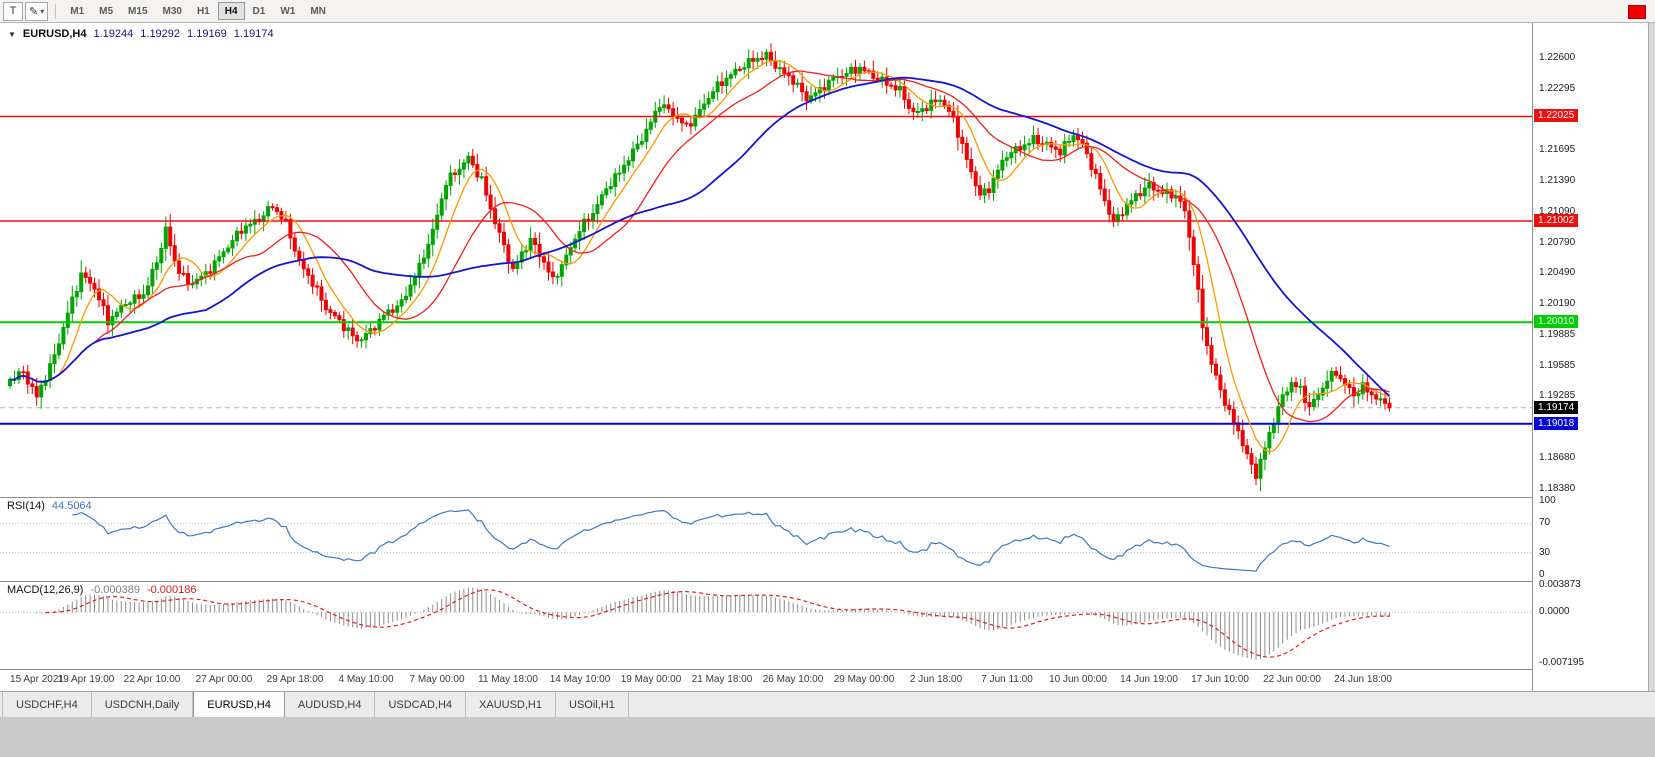  Describe the element at coordinates (1556, 115) in the screenshot. I see `price-tag-resistance: 1.22025` at that location.